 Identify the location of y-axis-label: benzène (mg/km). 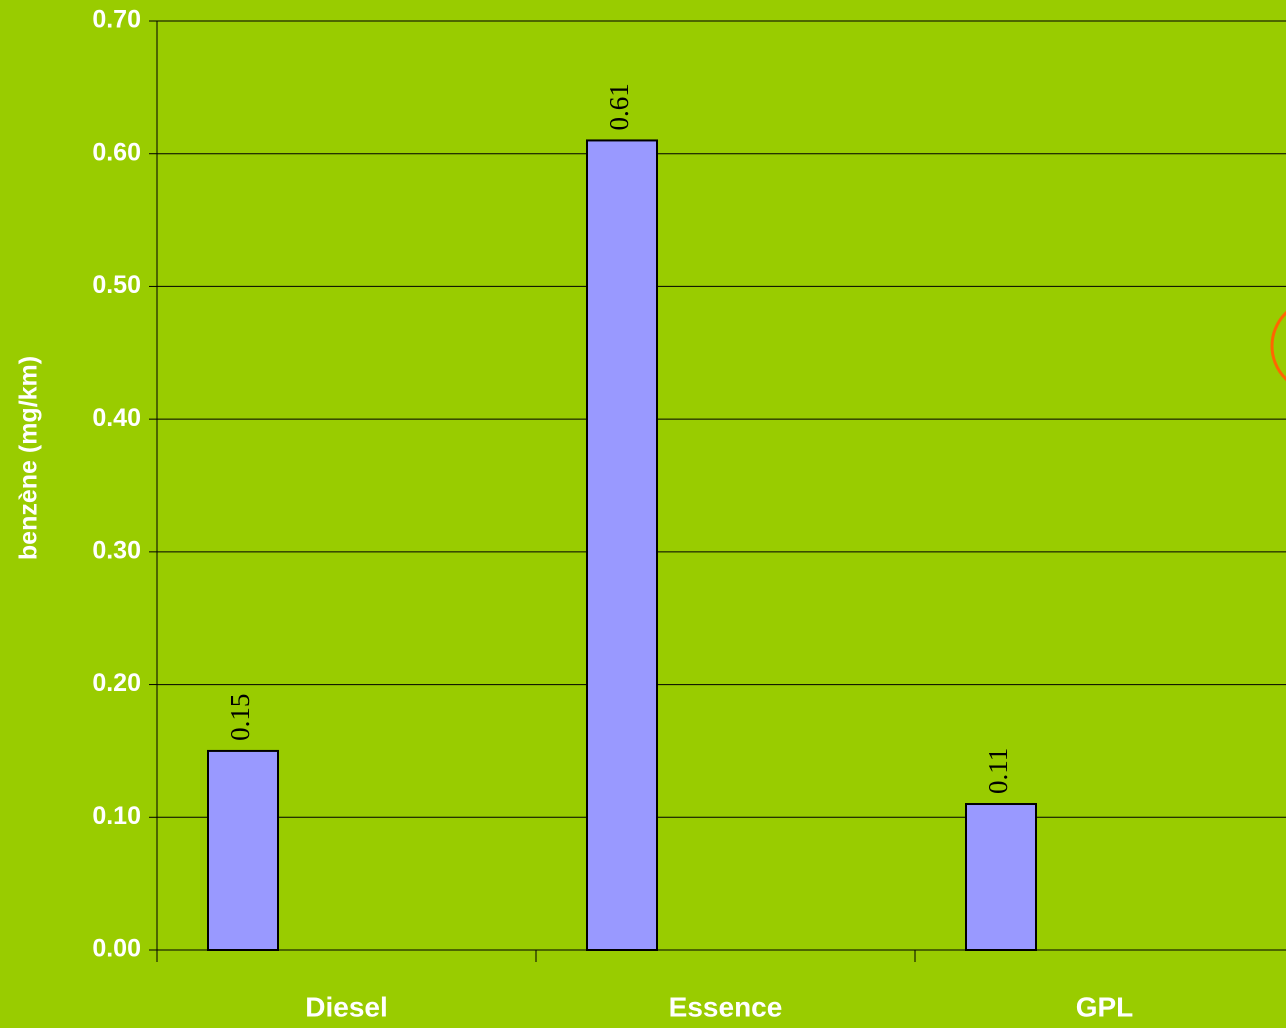
(29, 458).